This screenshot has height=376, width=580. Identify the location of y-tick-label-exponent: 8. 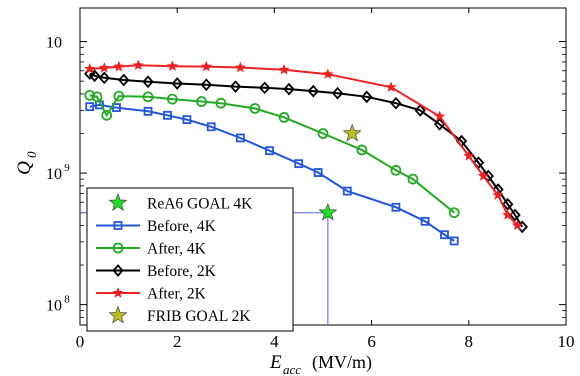
(67, 300).